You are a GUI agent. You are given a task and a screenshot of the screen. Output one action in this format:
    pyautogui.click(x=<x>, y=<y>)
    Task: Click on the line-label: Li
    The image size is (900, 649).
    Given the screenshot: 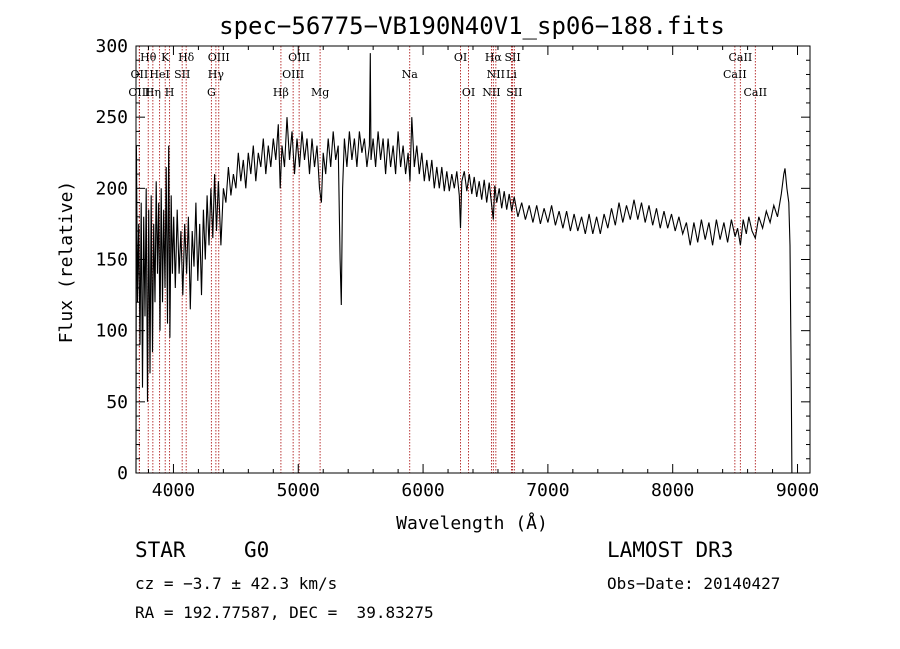 What is the action you would take?
    pyautogui.click(x=511, y=74)
    